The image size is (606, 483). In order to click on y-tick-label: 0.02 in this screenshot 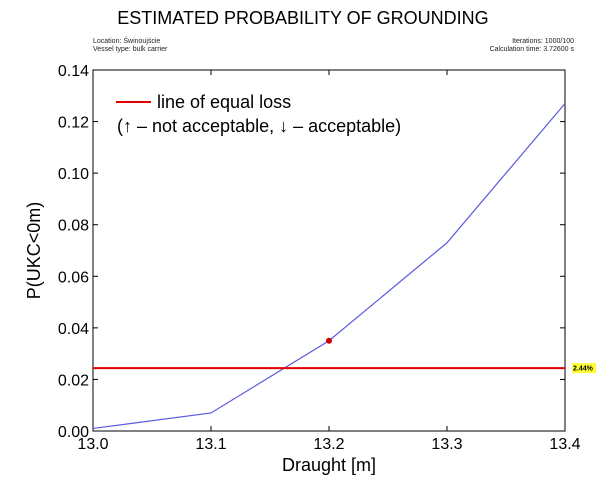, I will do `click(73, 380)`.